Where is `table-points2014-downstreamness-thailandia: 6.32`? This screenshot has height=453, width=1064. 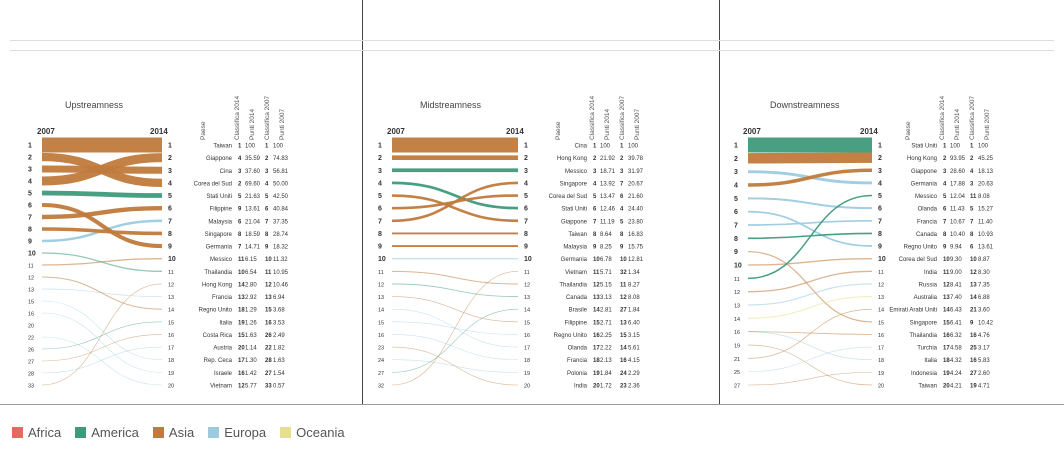 table-points2014-downstreamness-thailandia: 6.32 is located at coordinates (956, 336).